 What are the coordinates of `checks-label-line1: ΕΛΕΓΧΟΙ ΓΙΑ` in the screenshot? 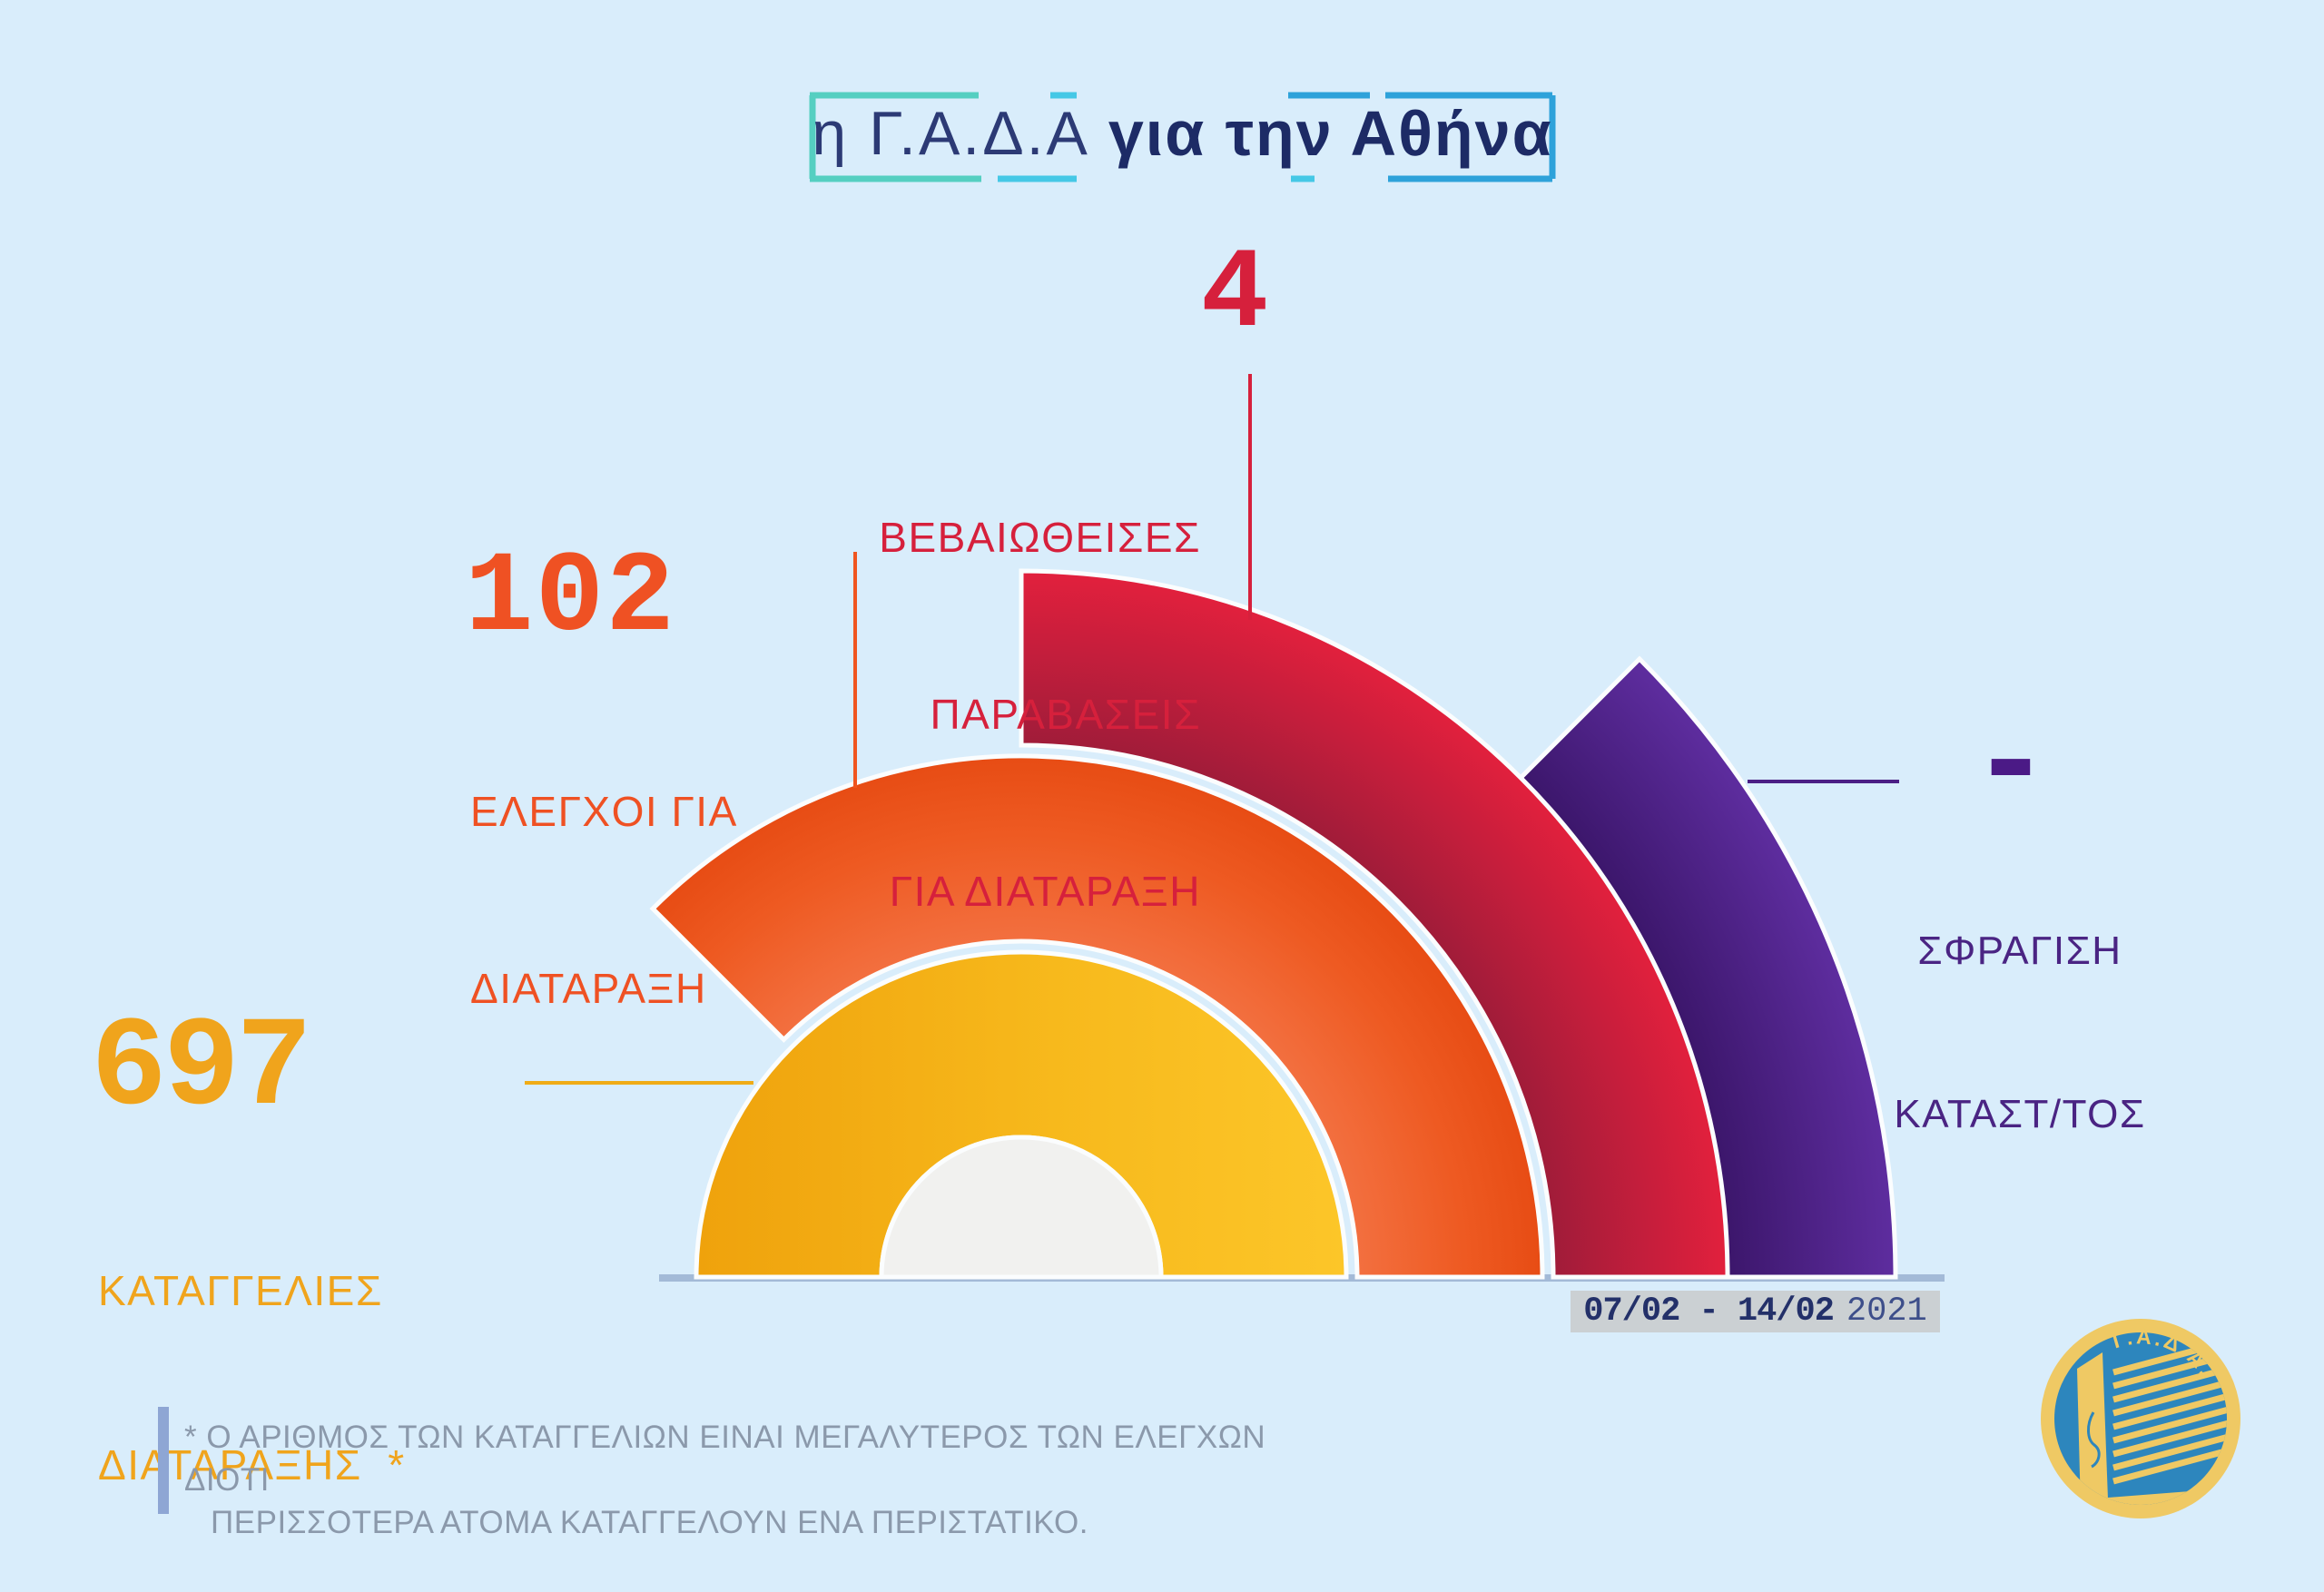 It's located at (604, 811).